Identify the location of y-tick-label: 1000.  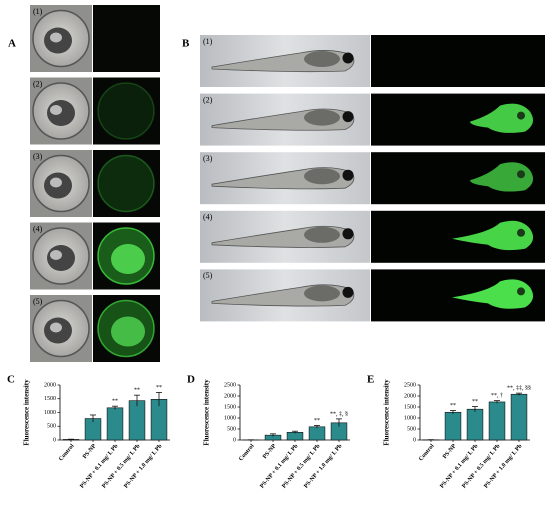
(50, 413).